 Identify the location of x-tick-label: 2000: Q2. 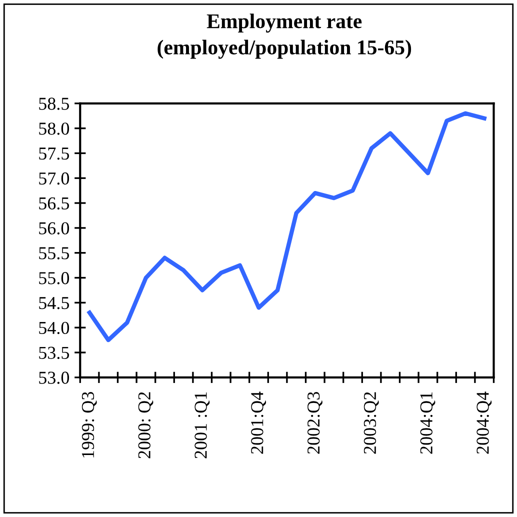
(146, 425).